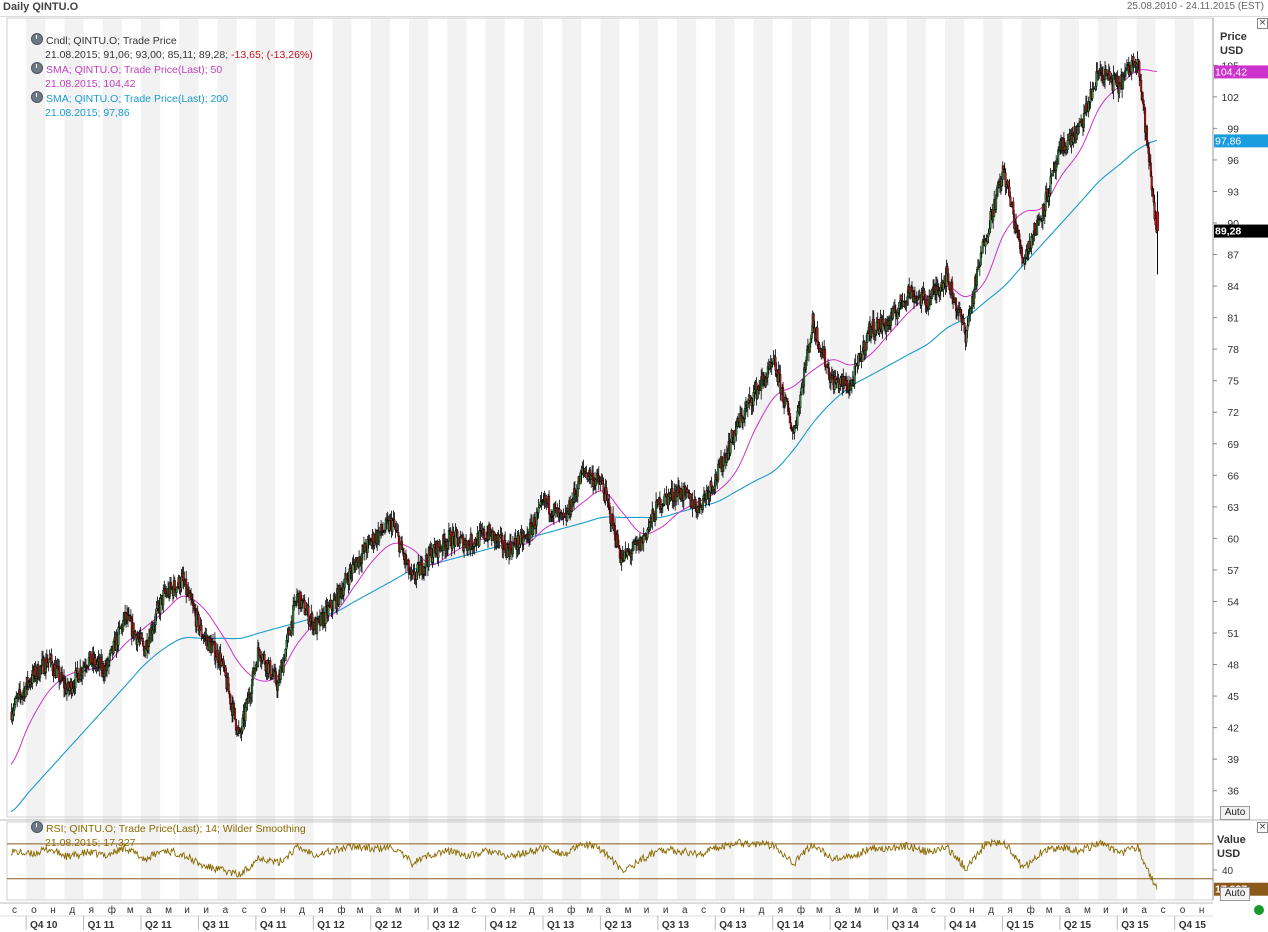 The image size is (1268, 932). I want to click on quarter-label: Q4 10, so click(44, 925).